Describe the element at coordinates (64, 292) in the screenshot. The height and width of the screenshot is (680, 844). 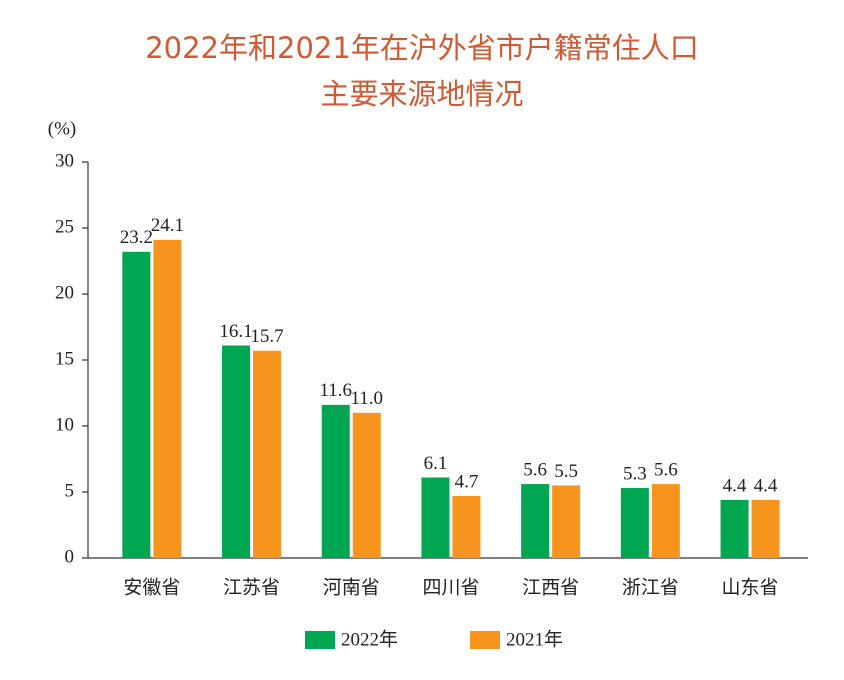
I see `y-tick-label: 20` at that location.